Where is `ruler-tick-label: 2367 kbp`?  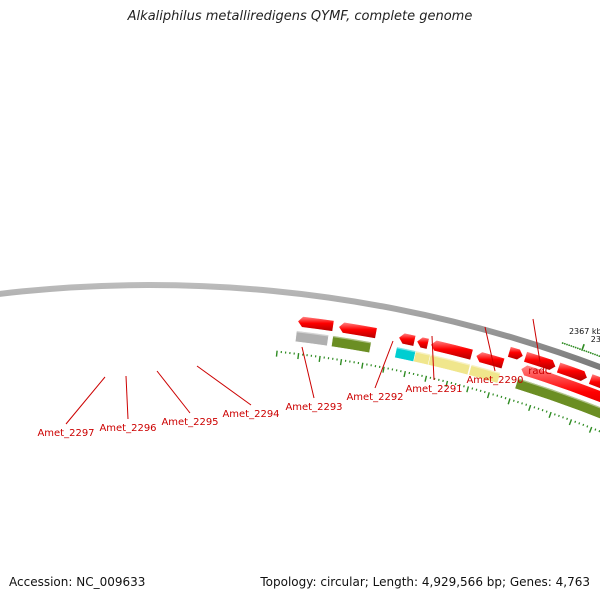
ruler-tick-label: 2367 kbp is located at coordinates (584, 331).